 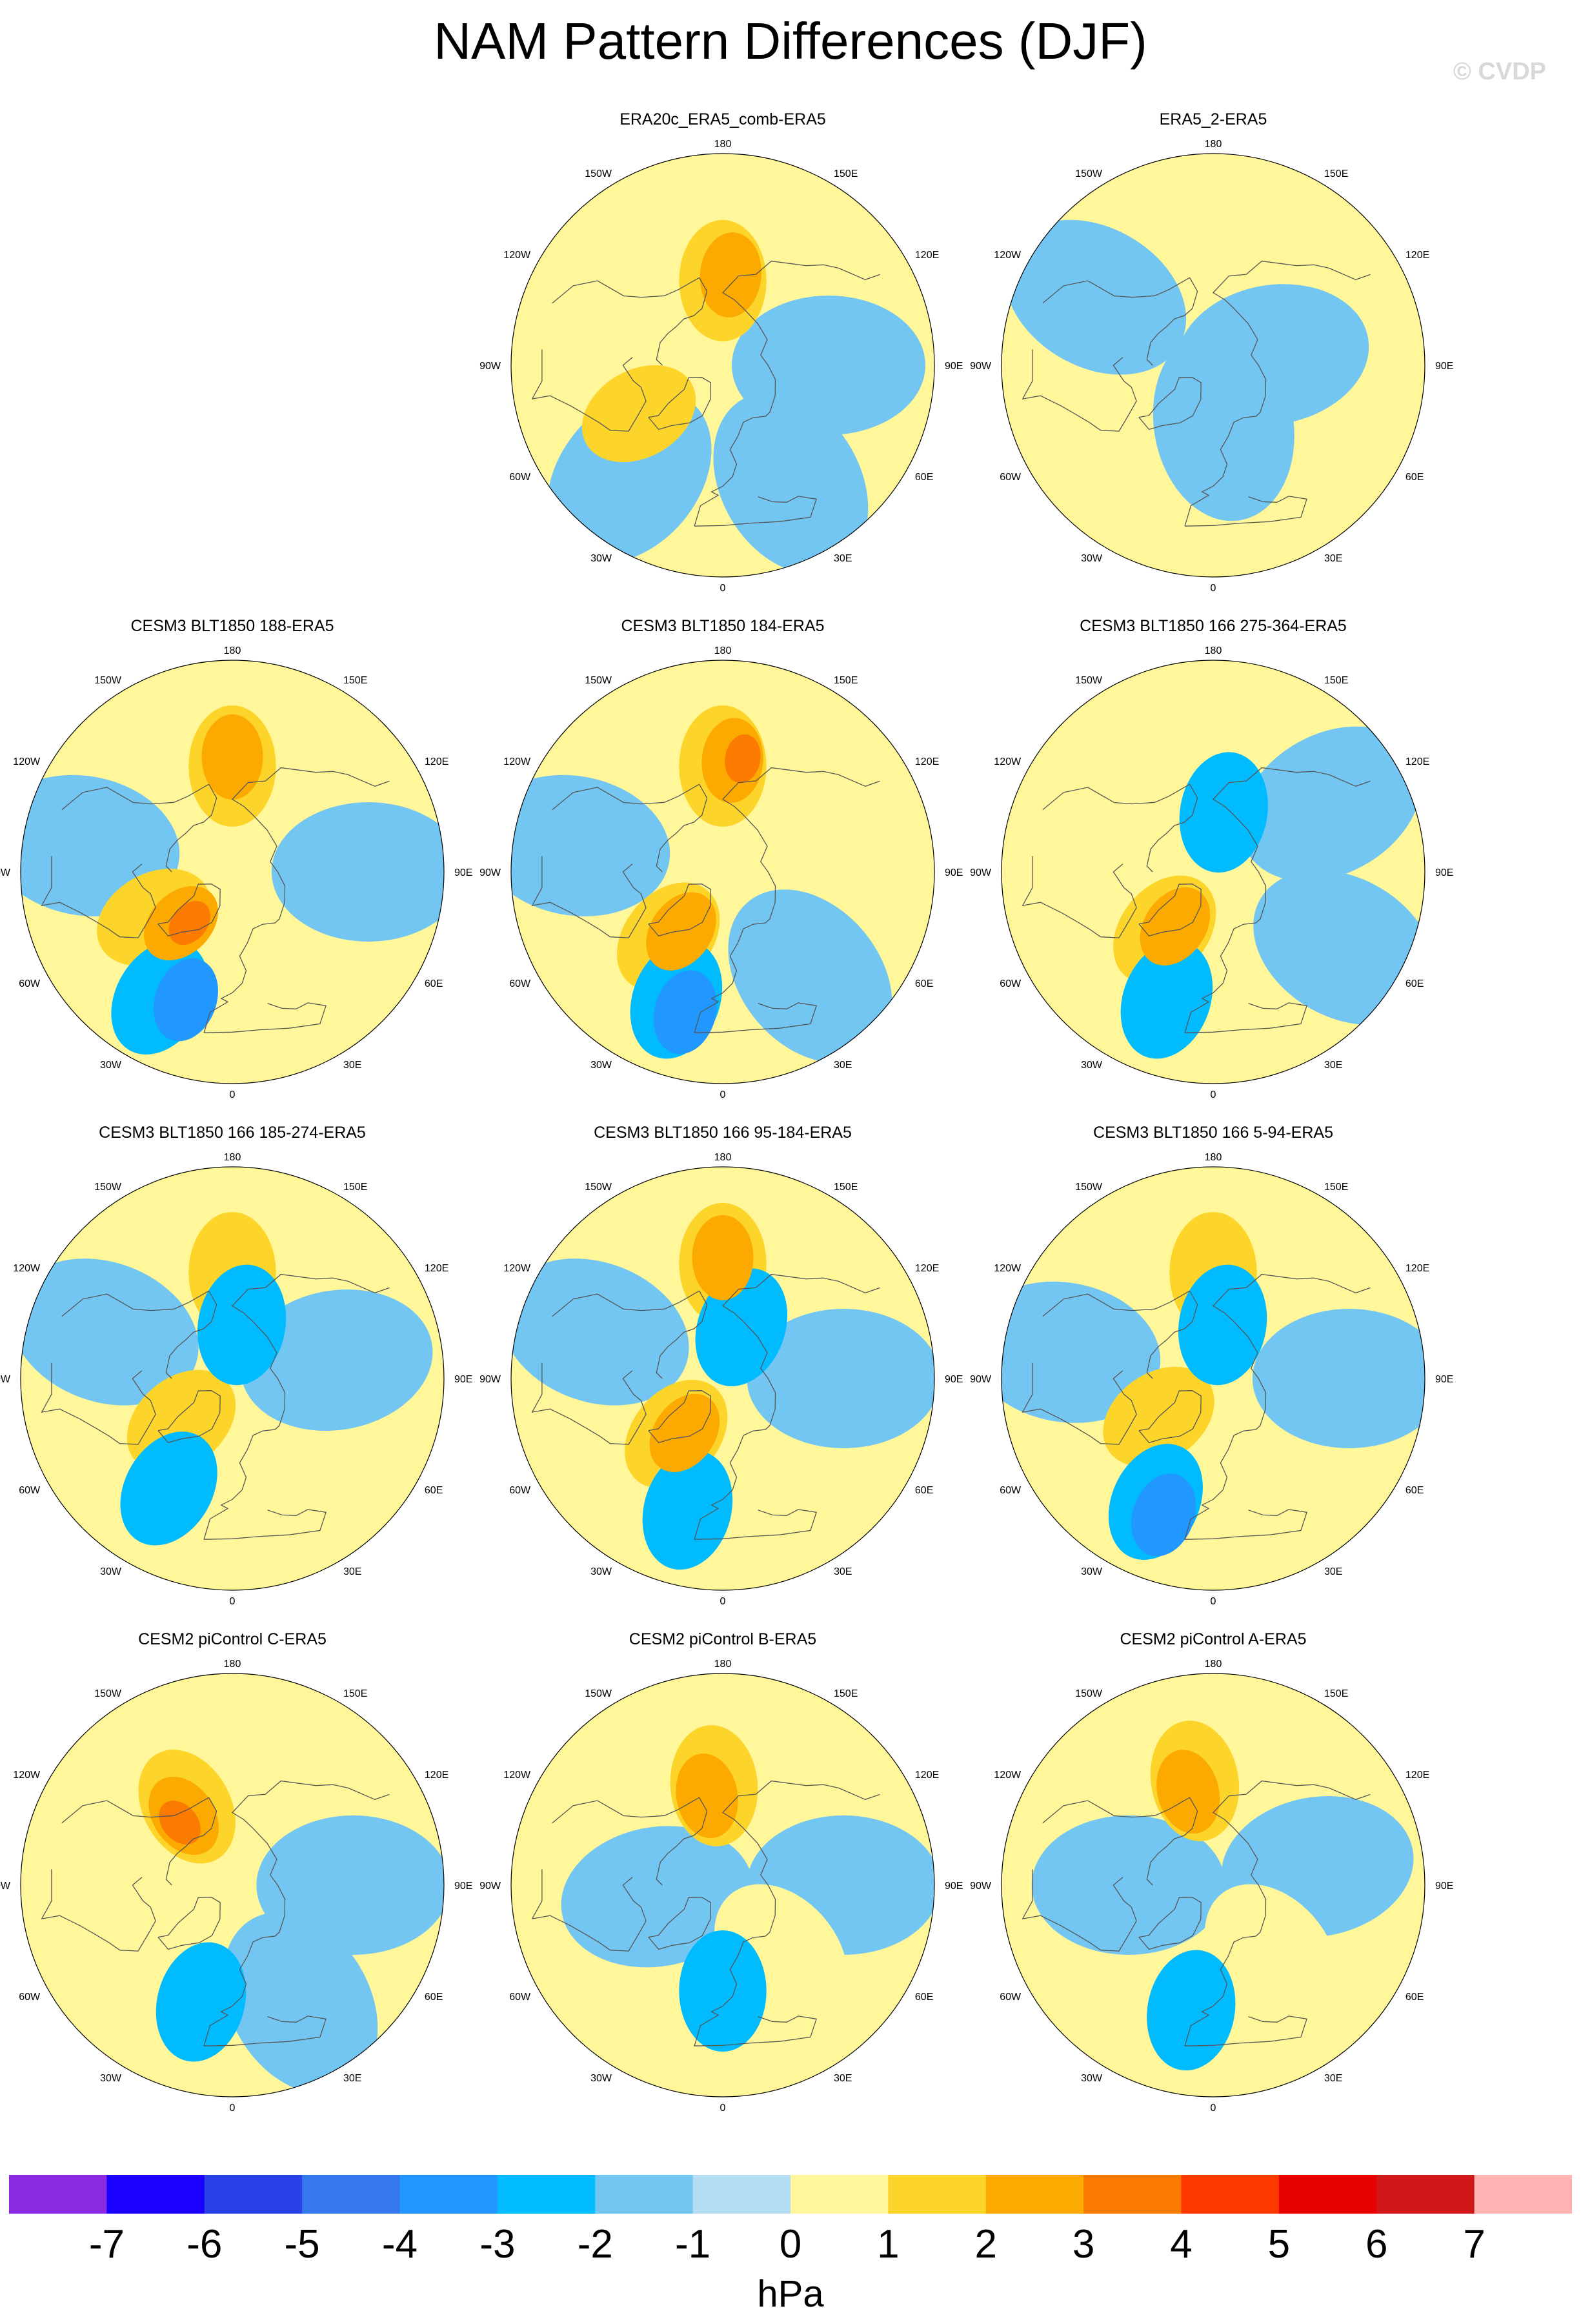 I want to click on colorbar-tick-label: 6, so click(x=1376, y=2244).